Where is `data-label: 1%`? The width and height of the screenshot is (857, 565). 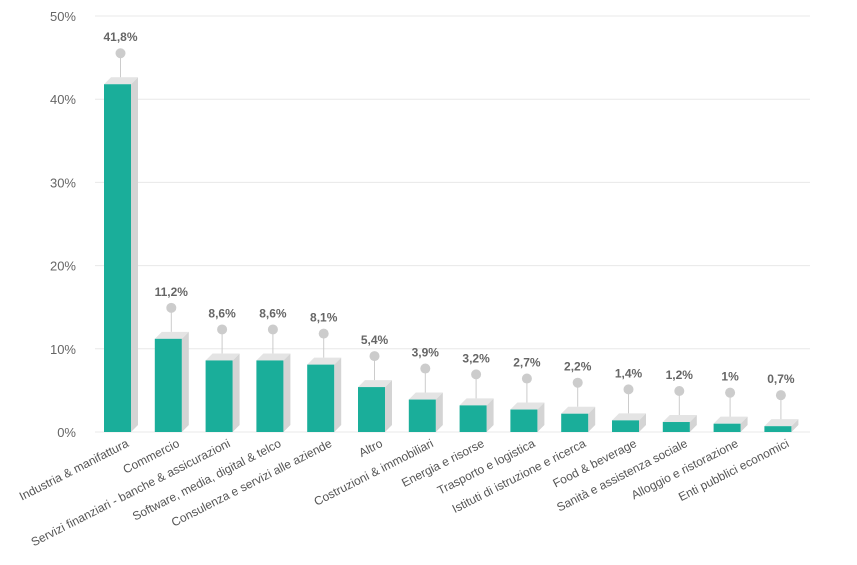
data-label: 1% is located at coordinates (730, 377).